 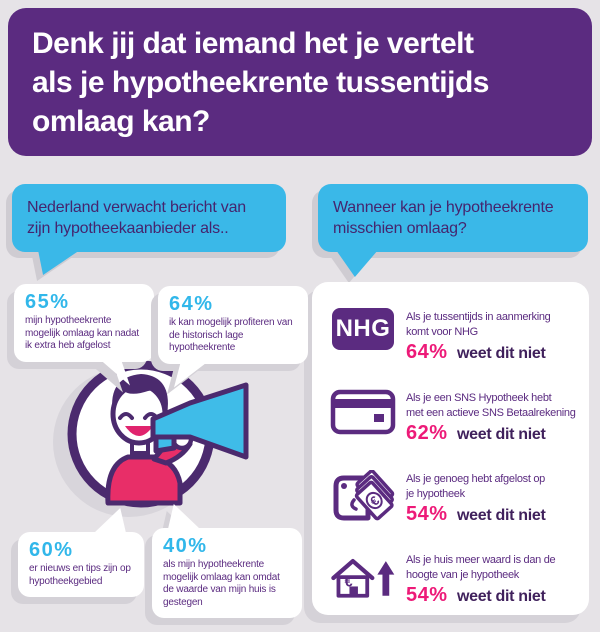 What do you see at coordinates (47, 302) in the screenshot?
I see `stat-percentage: 65%` at bounding box center [47, 302].